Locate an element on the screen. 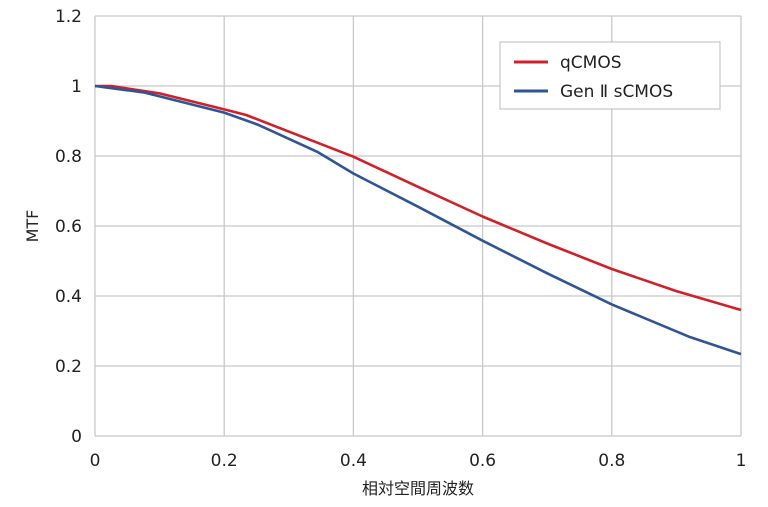  x-tick-label: 1 is located at coordinates (741, 461).